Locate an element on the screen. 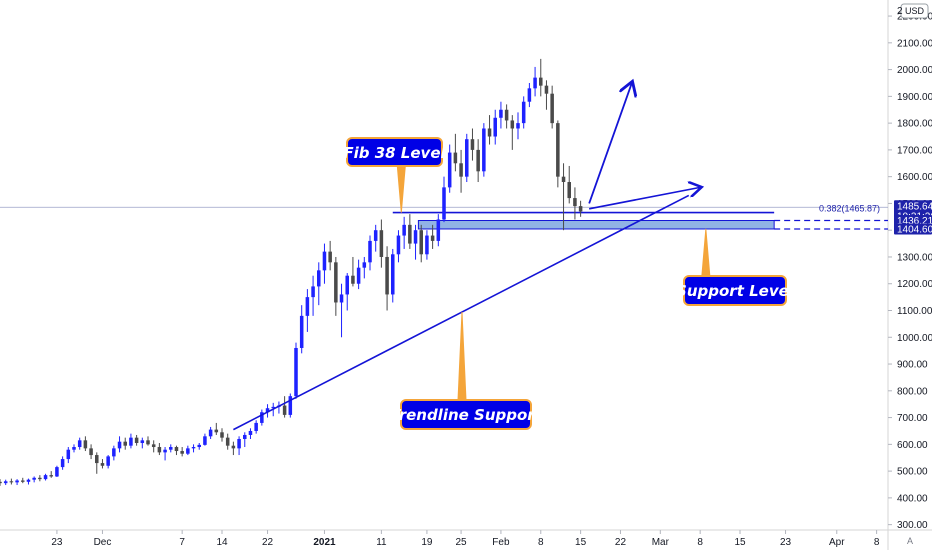 Image resolution: width=932 pixels, height=550 pixels. callout-trendline: Trendline Support is located at coordinates (466, 371).